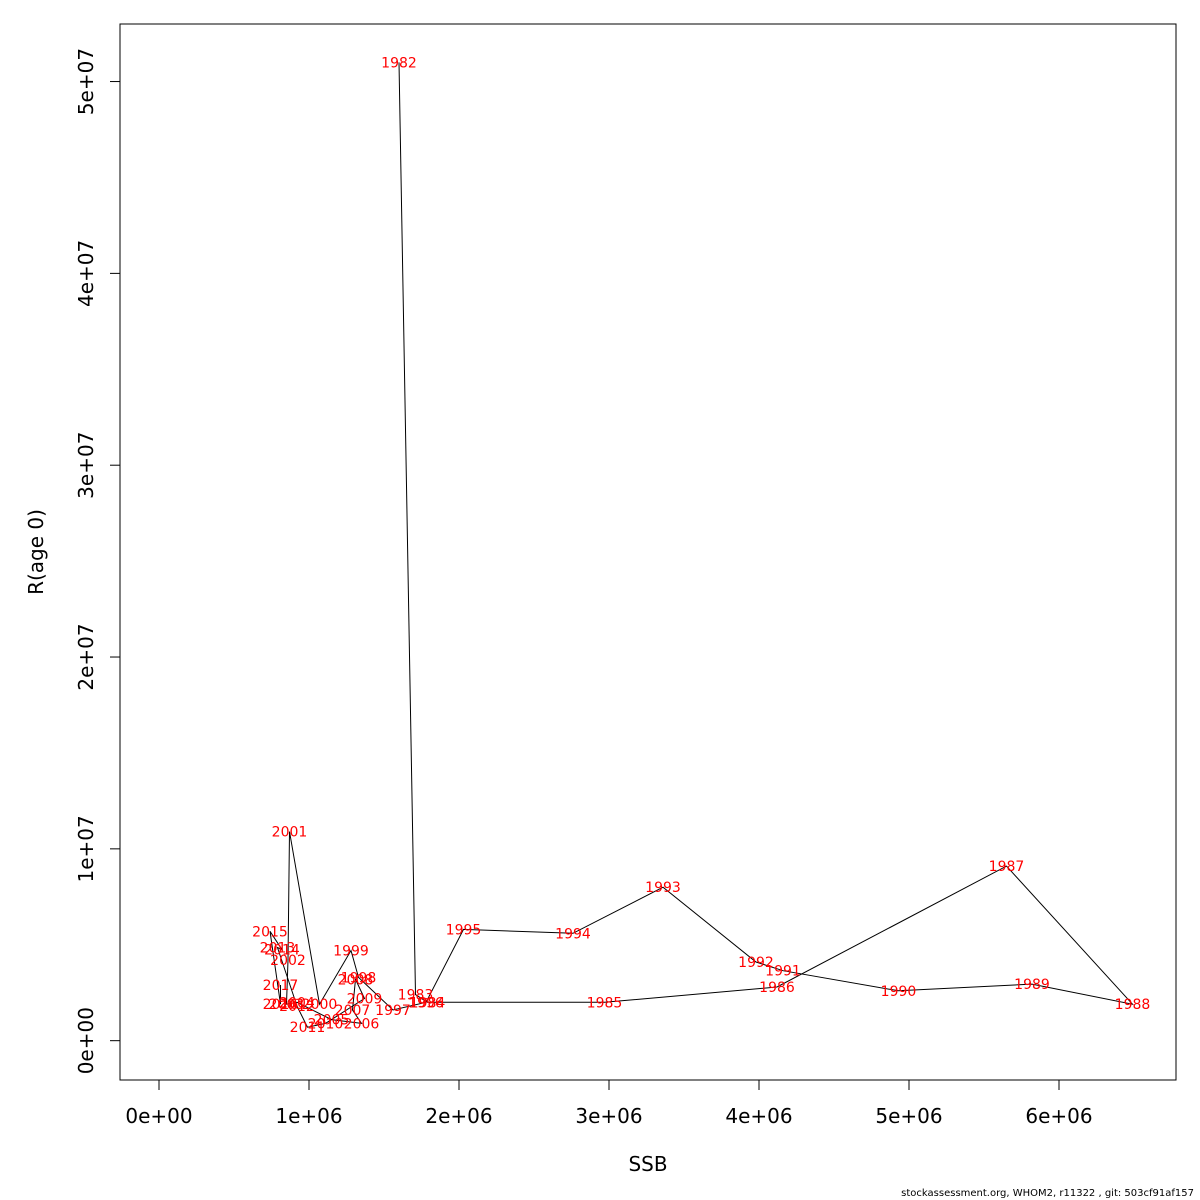  What do you see at coordinates (663, 888) in the screenshot?
I see `point-label-1993: 1993` at bounding box center [663, 888].